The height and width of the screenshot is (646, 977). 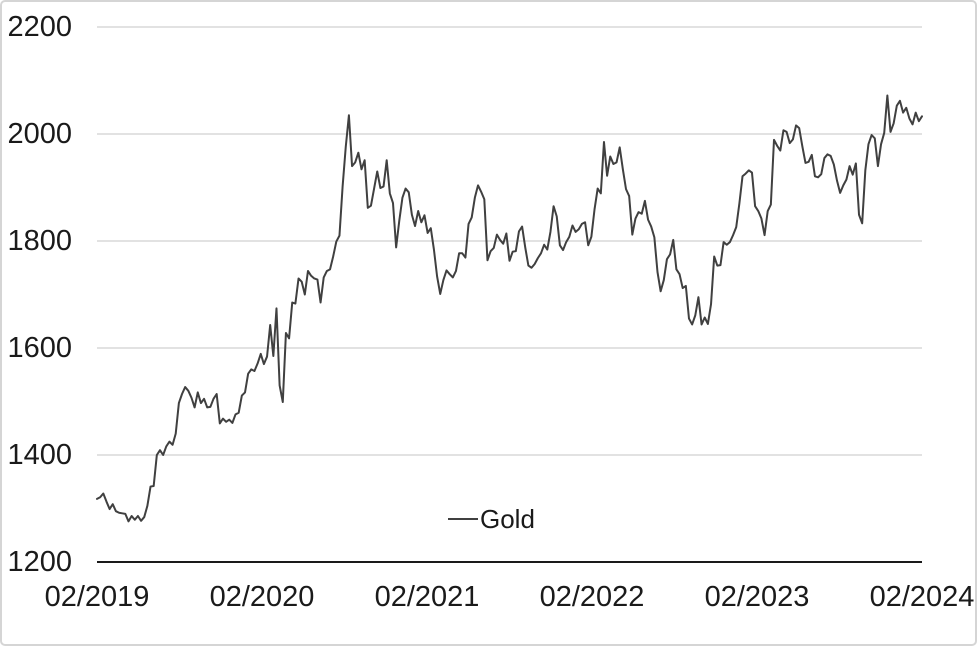 What do you see at coordinates (922, 597) in the screenshot?
I see `x-axis-label: 02/2024` at bounding box center [922, 597].